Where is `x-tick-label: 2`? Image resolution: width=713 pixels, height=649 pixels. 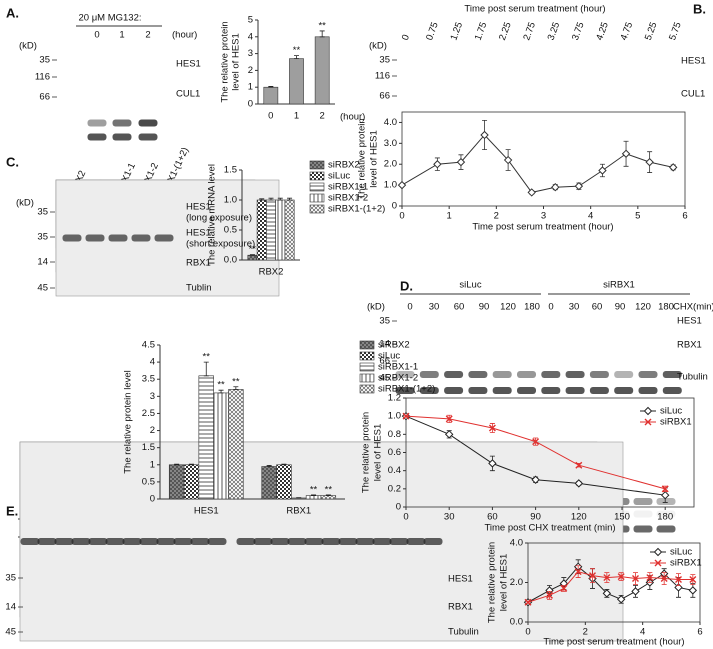 x-tick-label: 2 is located at coordinates (496, 216).